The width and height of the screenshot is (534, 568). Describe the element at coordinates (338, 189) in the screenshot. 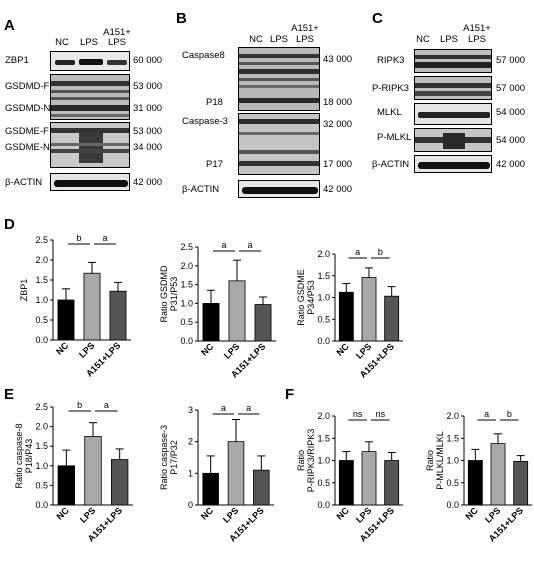

I see `blot-mw-actin-b: 42 000` at that location.